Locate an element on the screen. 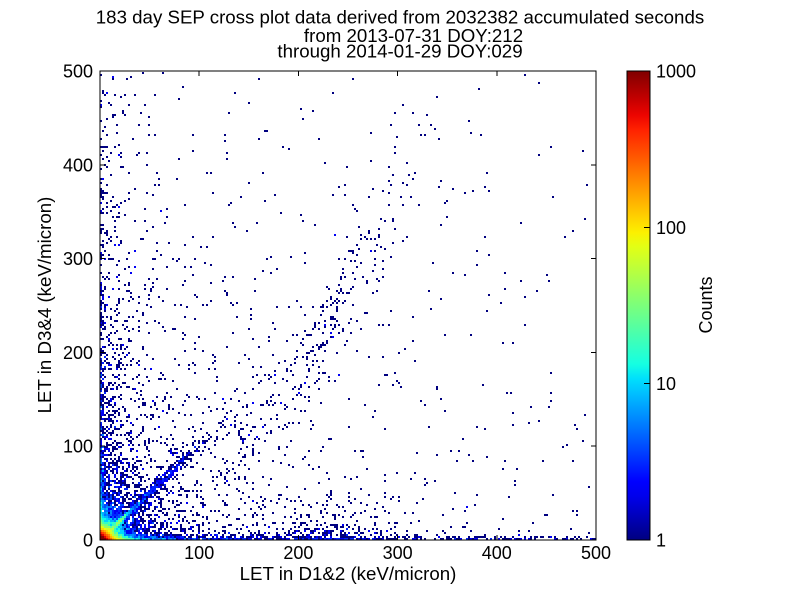 The height and width of the screenshot is (600, 800). svg-text: 10 is located at coordinates (666, 384).